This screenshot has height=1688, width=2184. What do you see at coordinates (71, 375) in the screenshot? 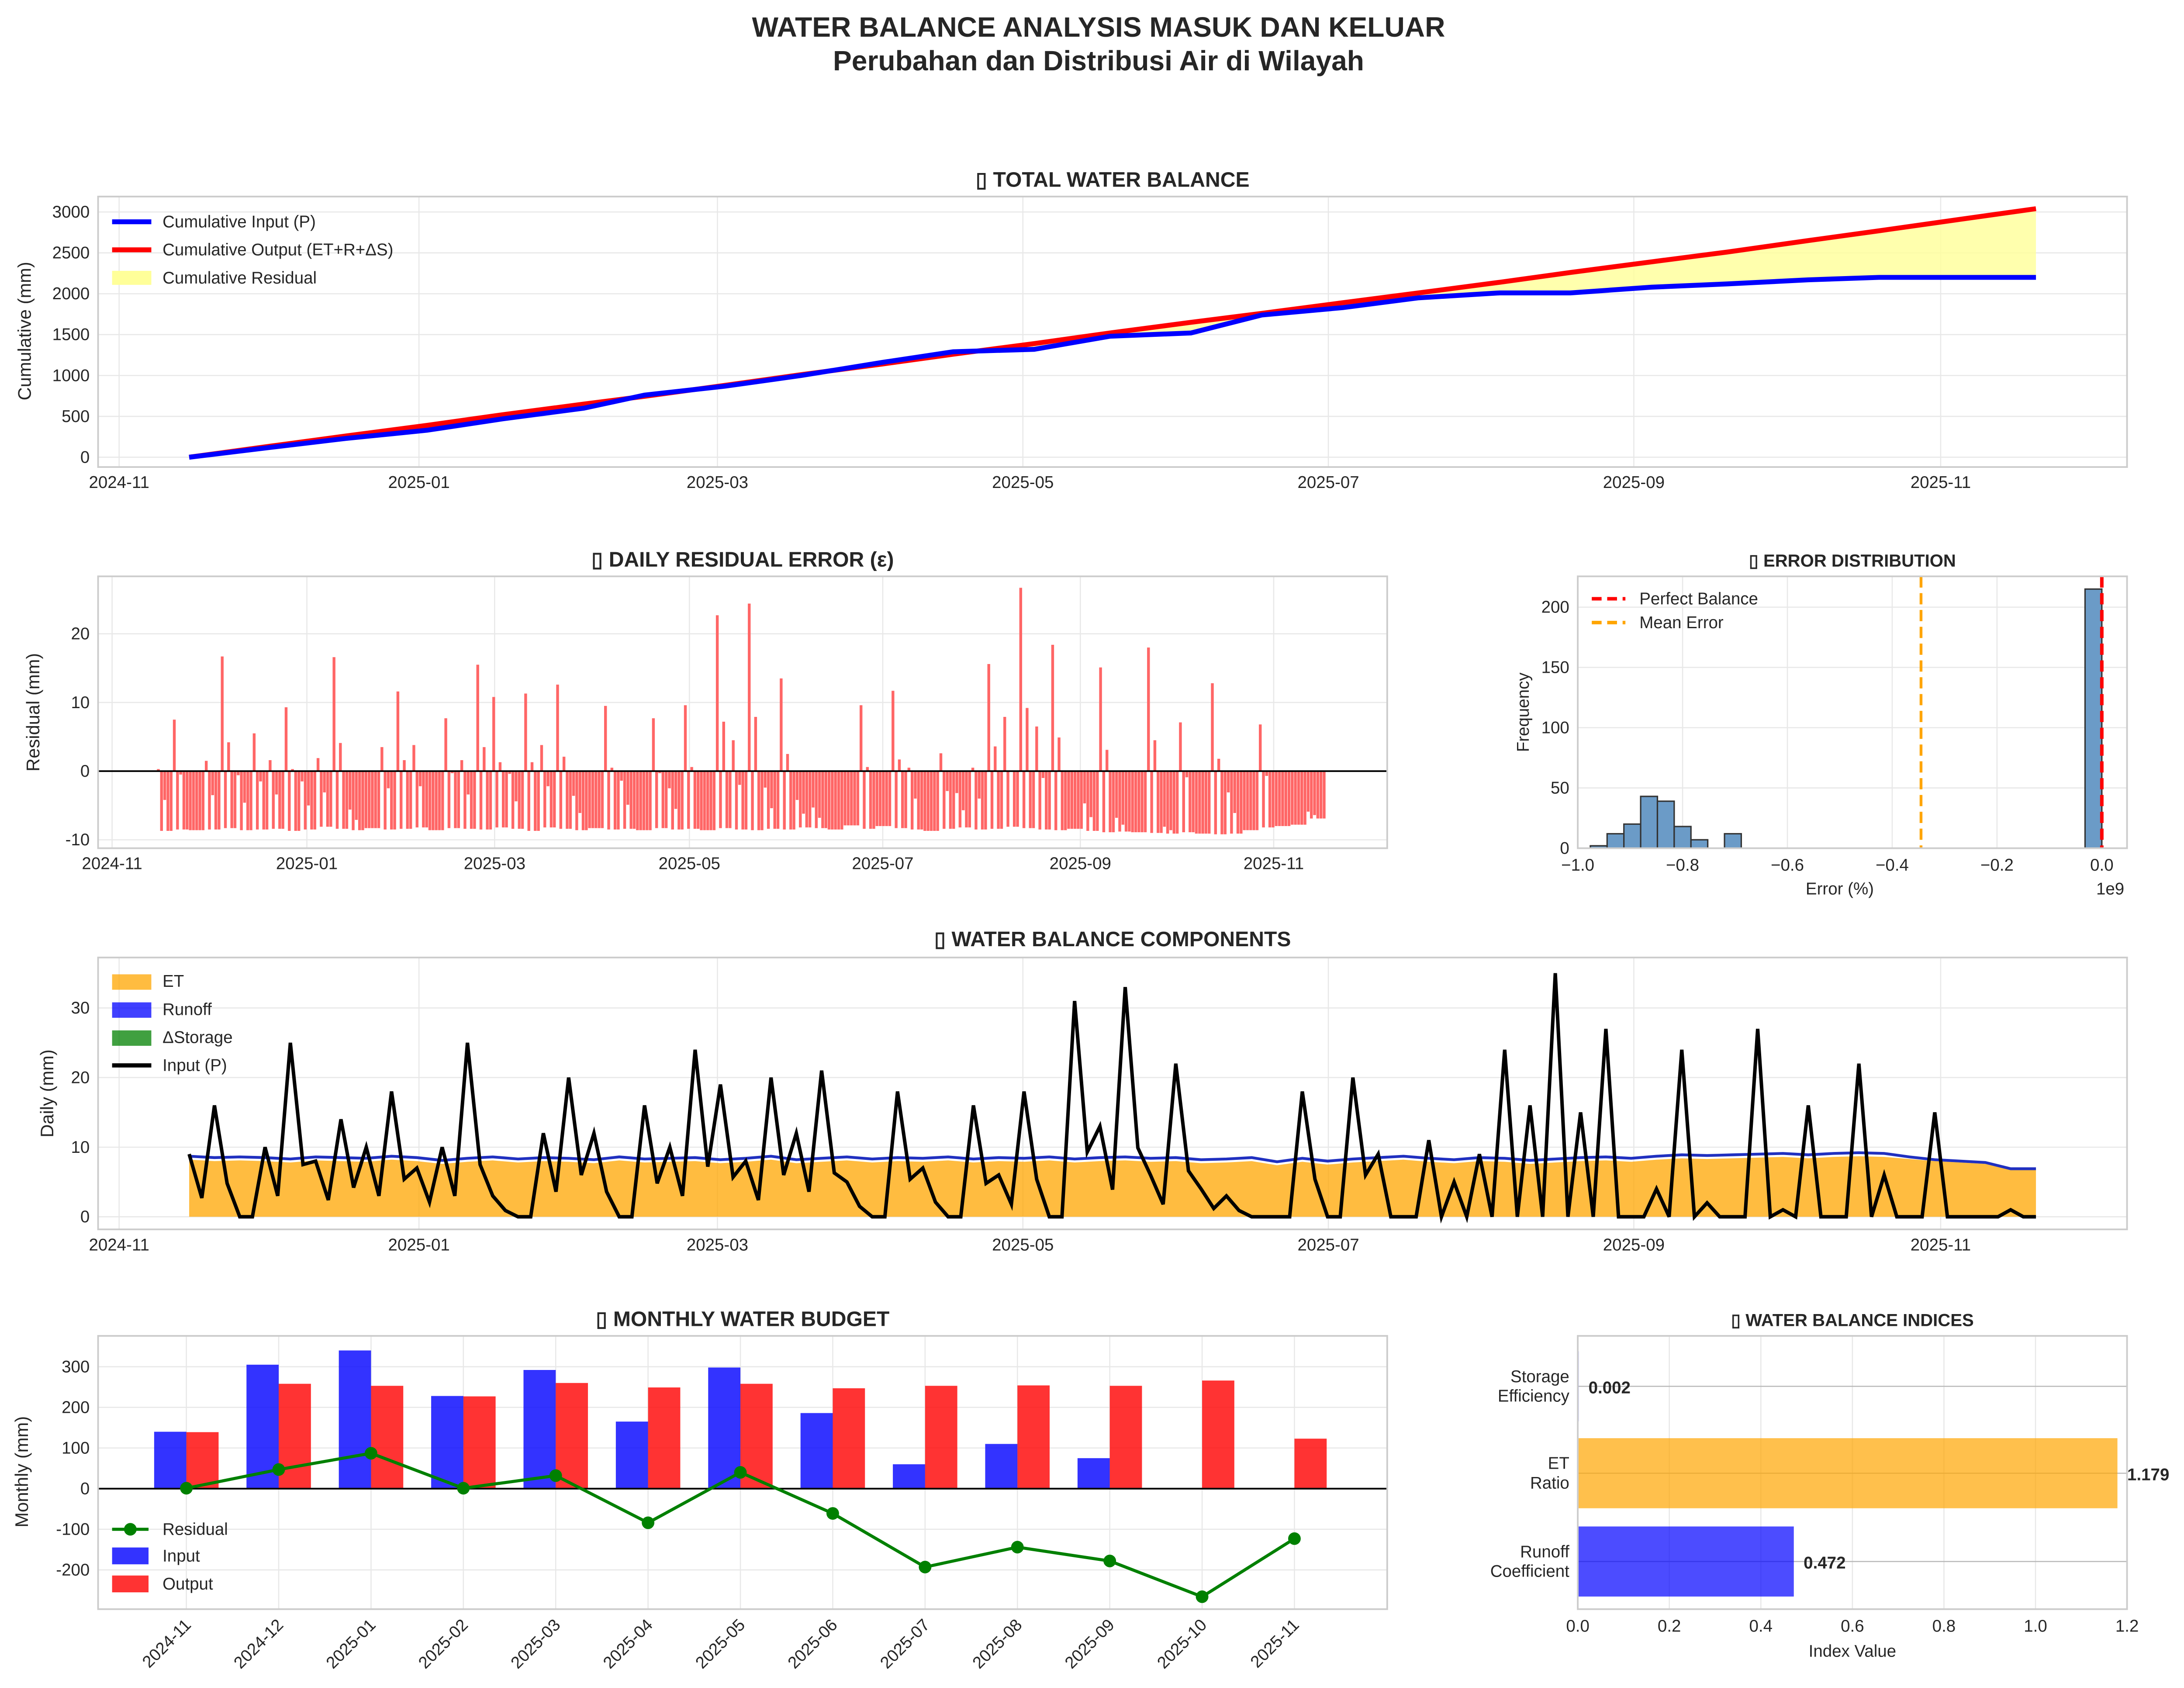
I see `y-tick-label: 1000` at bounding box center [71, 375].